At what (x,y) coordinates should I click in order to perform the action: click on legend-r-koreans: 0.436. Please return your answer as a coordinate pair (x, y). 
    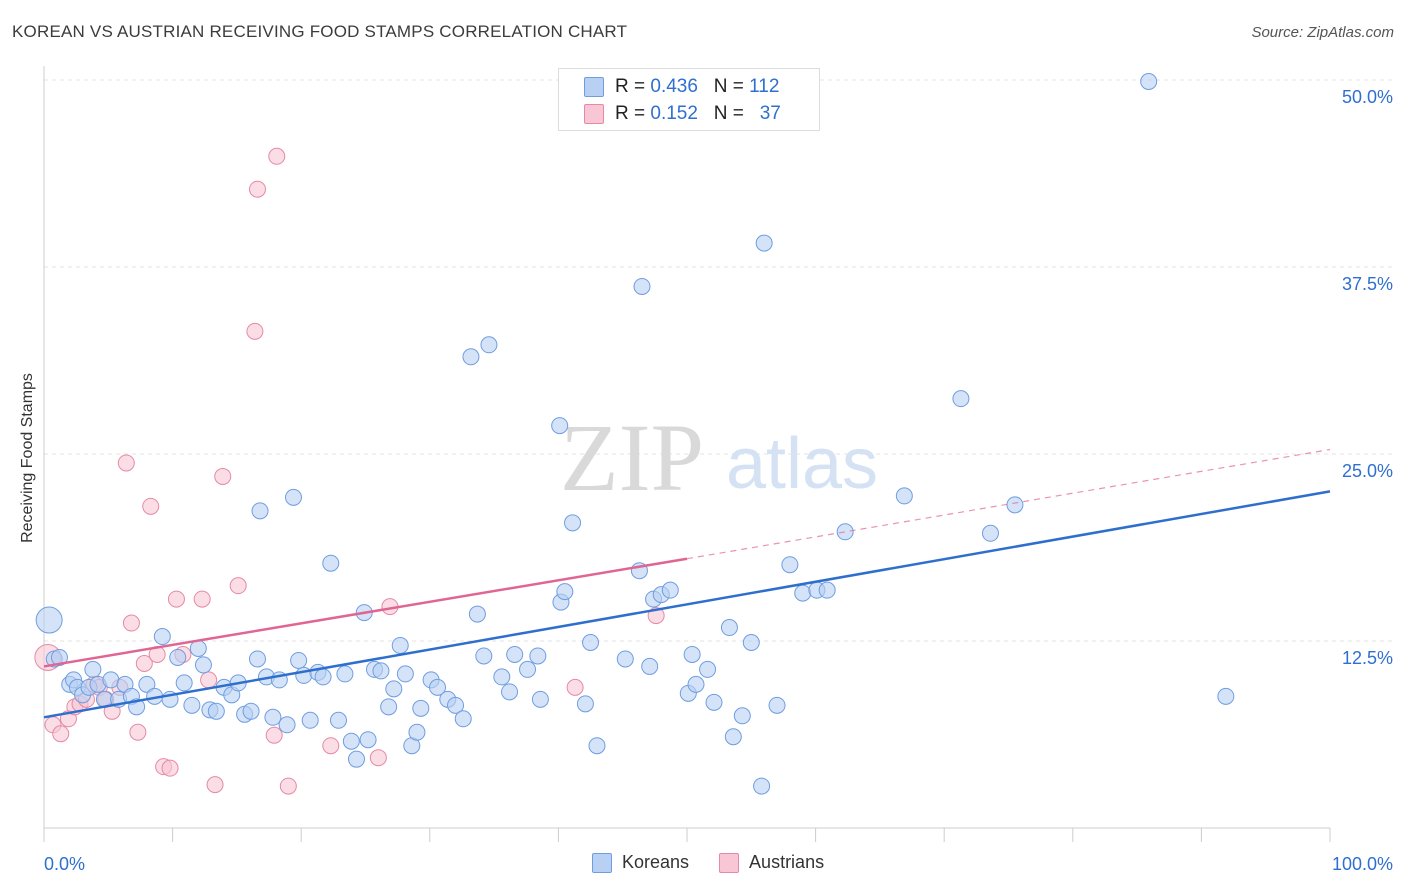
    Looking at the image, I should click on (674, 86).